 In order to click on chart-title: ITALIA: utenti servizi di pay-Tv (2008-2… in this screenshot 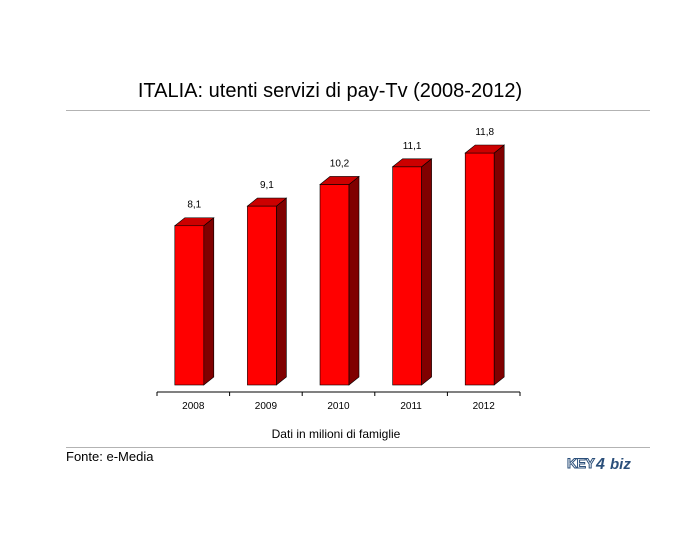, I will do `click(330, 91)`.